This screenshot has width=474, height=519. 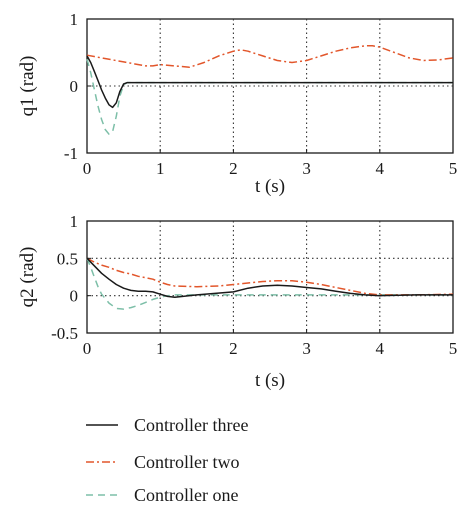 I want to click on q2-series-group, so click(x=270, y=283).